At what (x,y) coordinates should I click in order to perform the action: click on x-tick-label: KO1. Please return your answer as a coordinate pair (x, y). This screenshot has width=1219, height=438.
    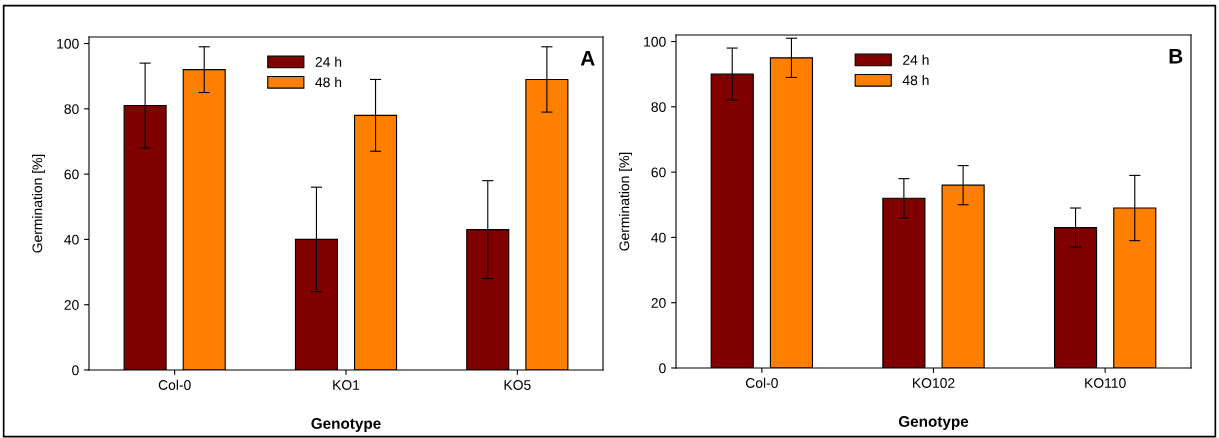
    Looking at the image, I should click on (346, 385).